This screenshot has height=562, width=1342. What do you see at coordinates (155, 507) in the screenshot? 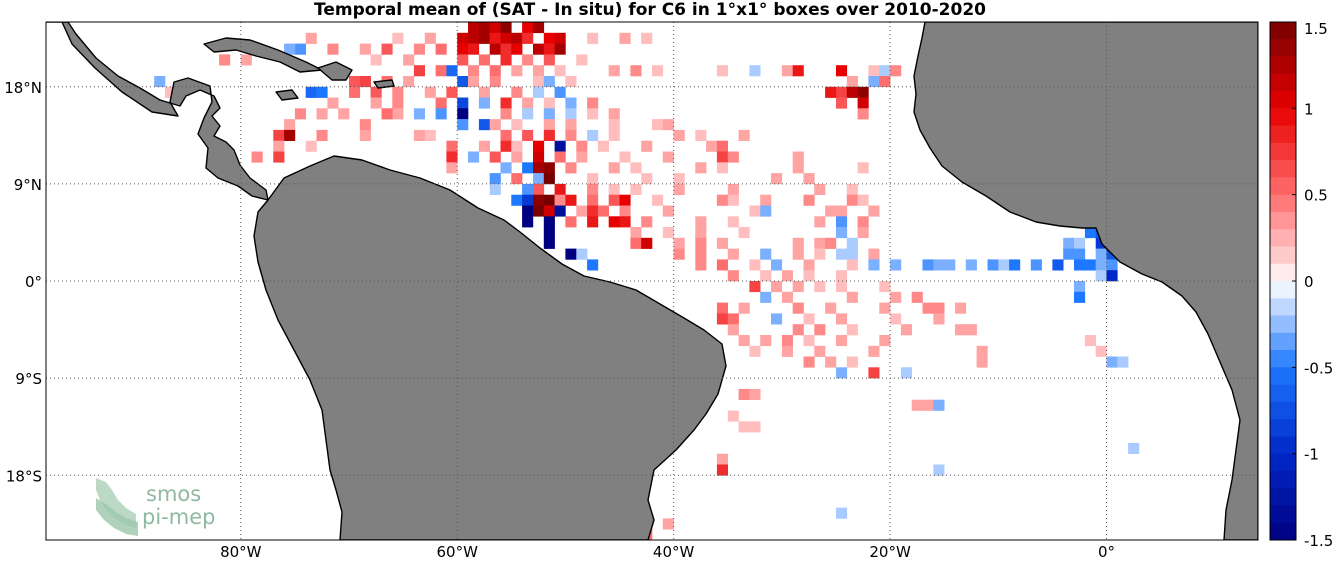
I see `smos-pi-mep-logo: smos pi-mep` at bounding box center [155, 507].